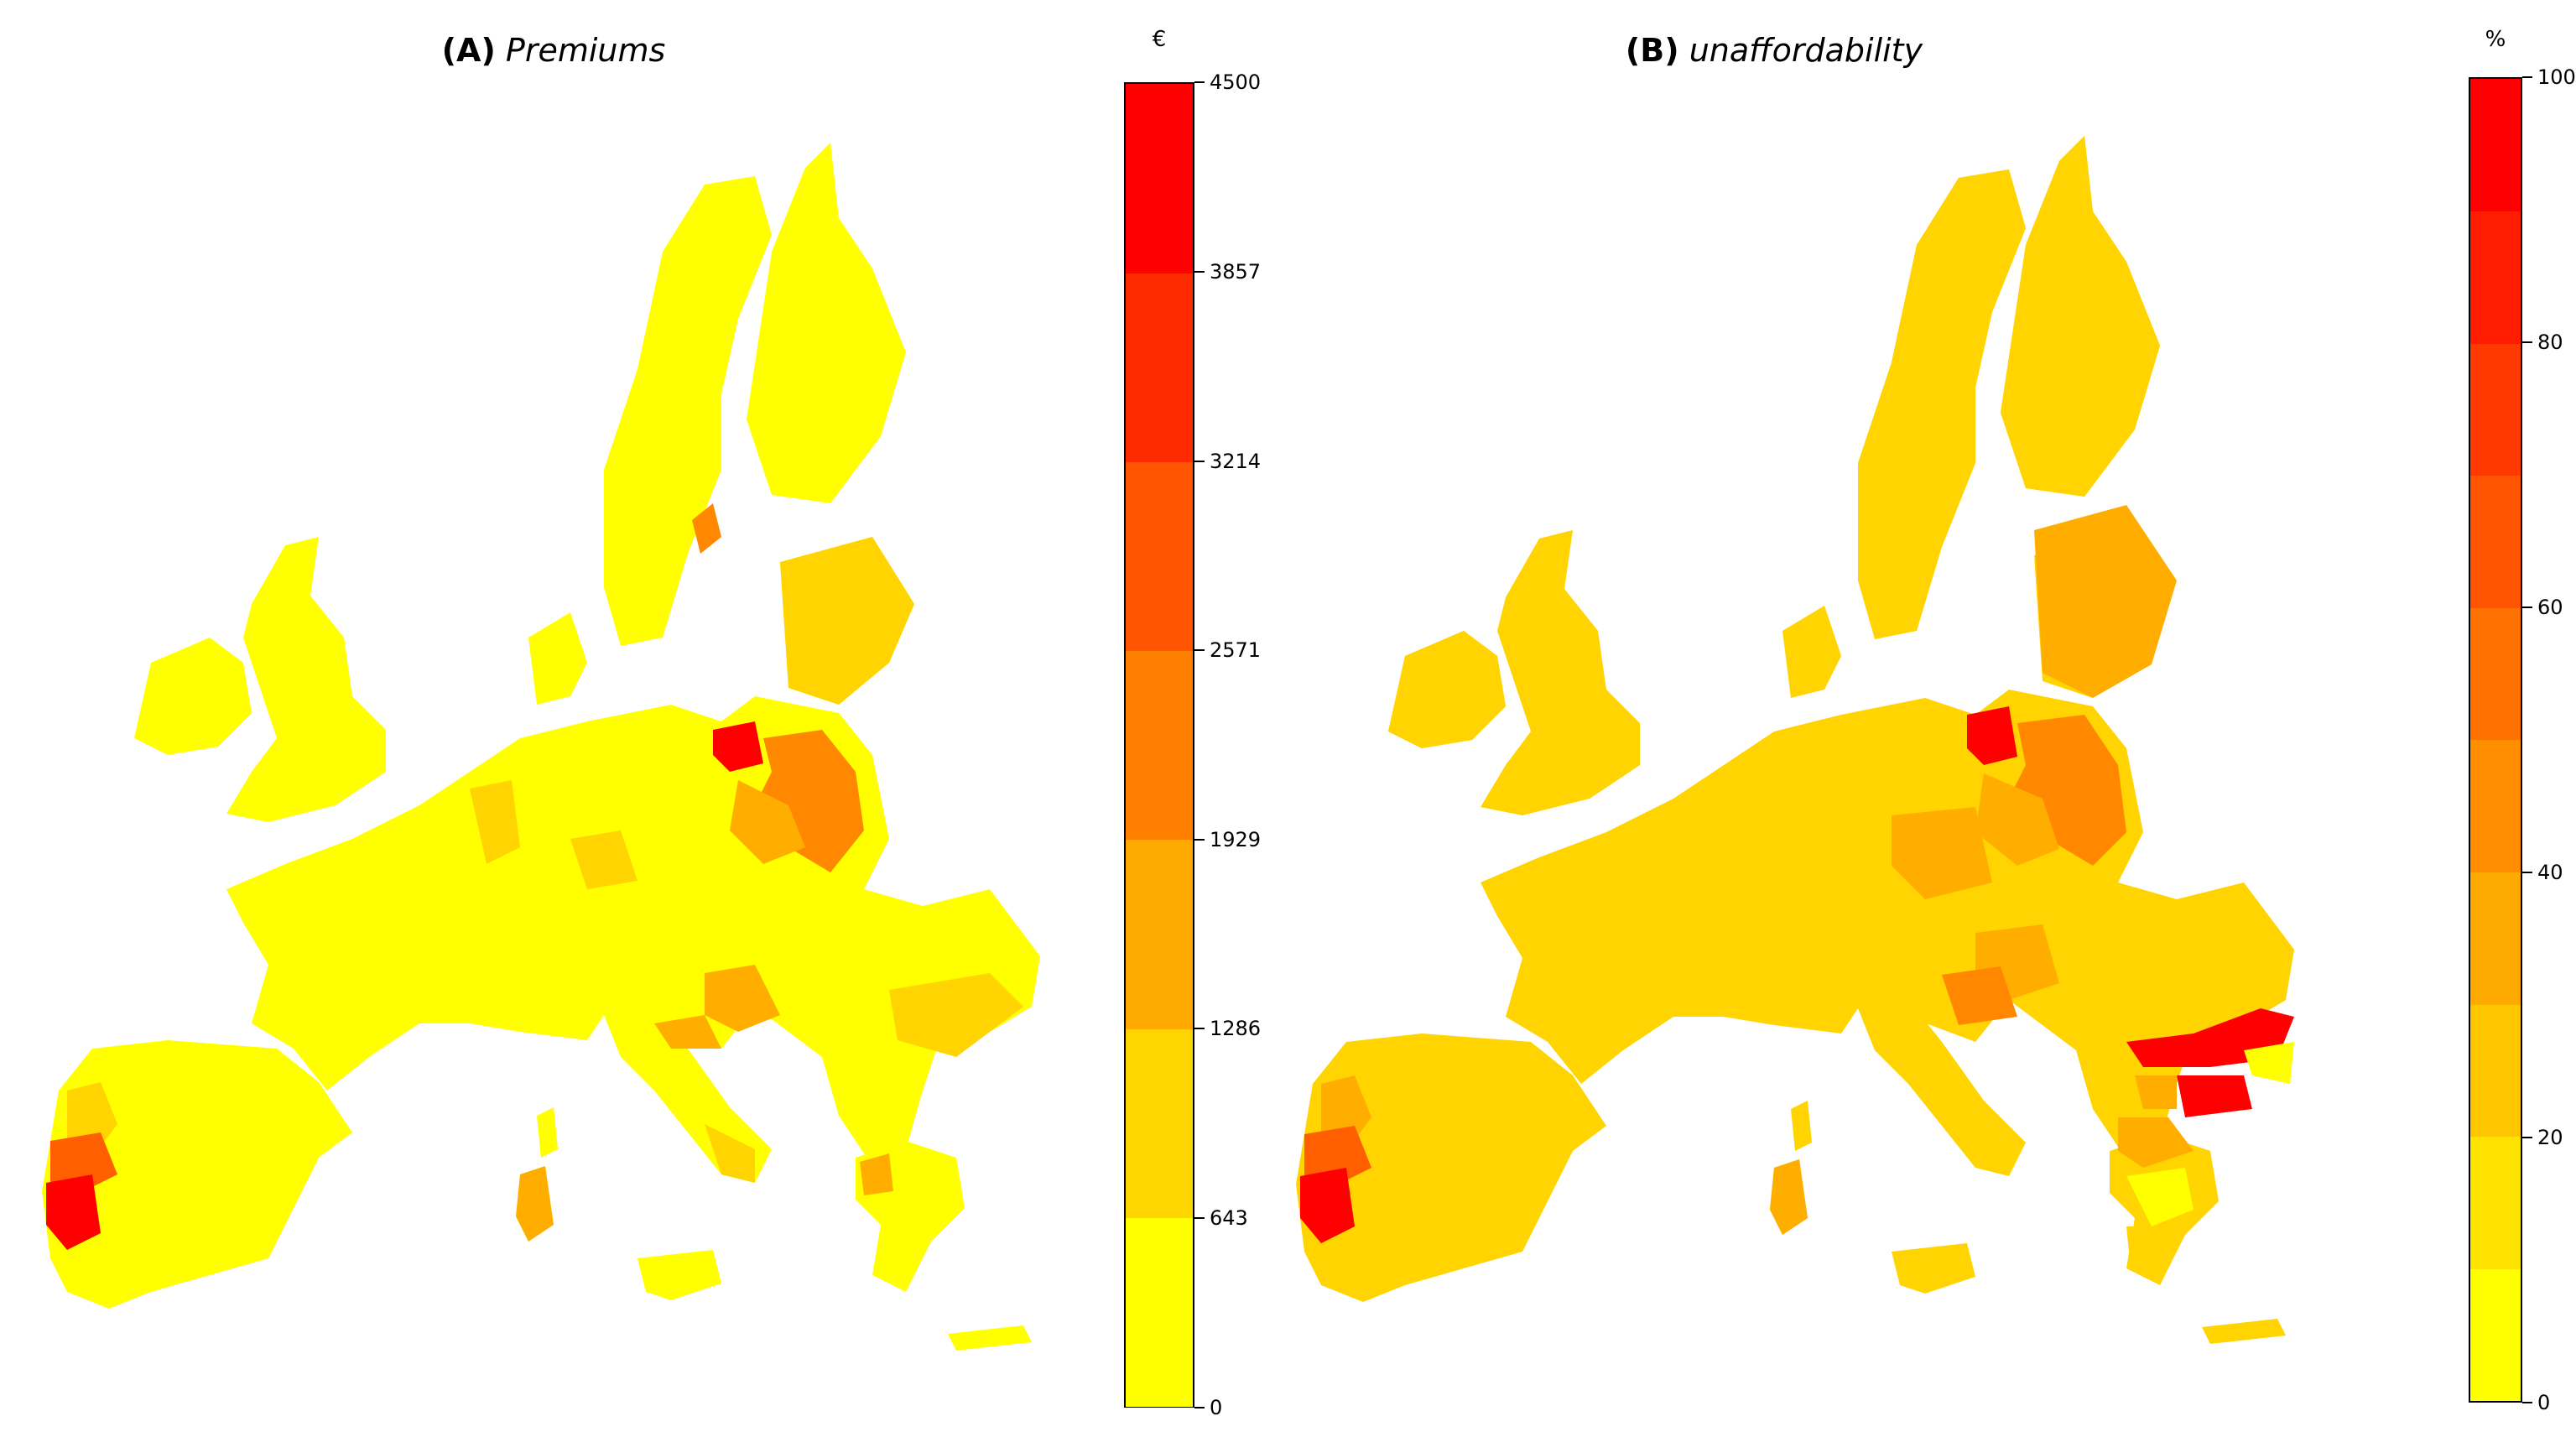  I want to click on colorbar-tick-label: 80, so click(2550, 342).